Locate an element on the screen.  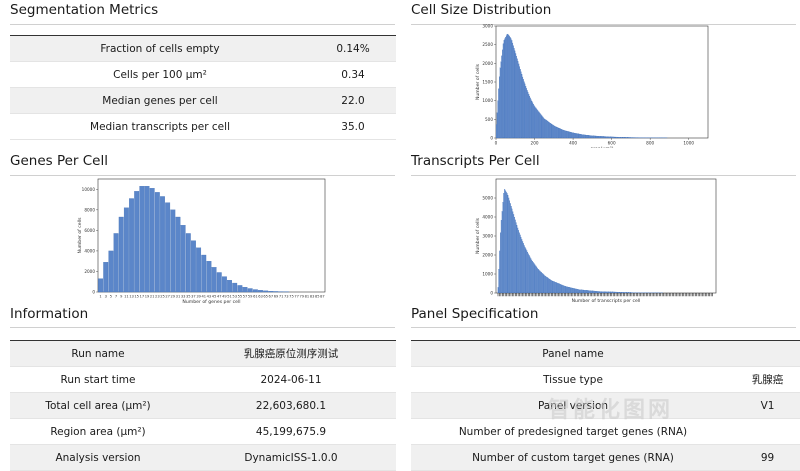
x-tick-label: 83 is located at coordinates (312, 297).